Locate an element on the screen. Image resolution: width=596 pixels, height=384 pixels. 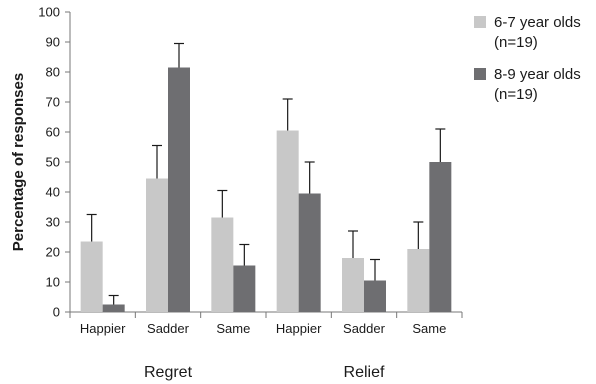
y-tick-label: 10 is located at coordinates (53, 282).